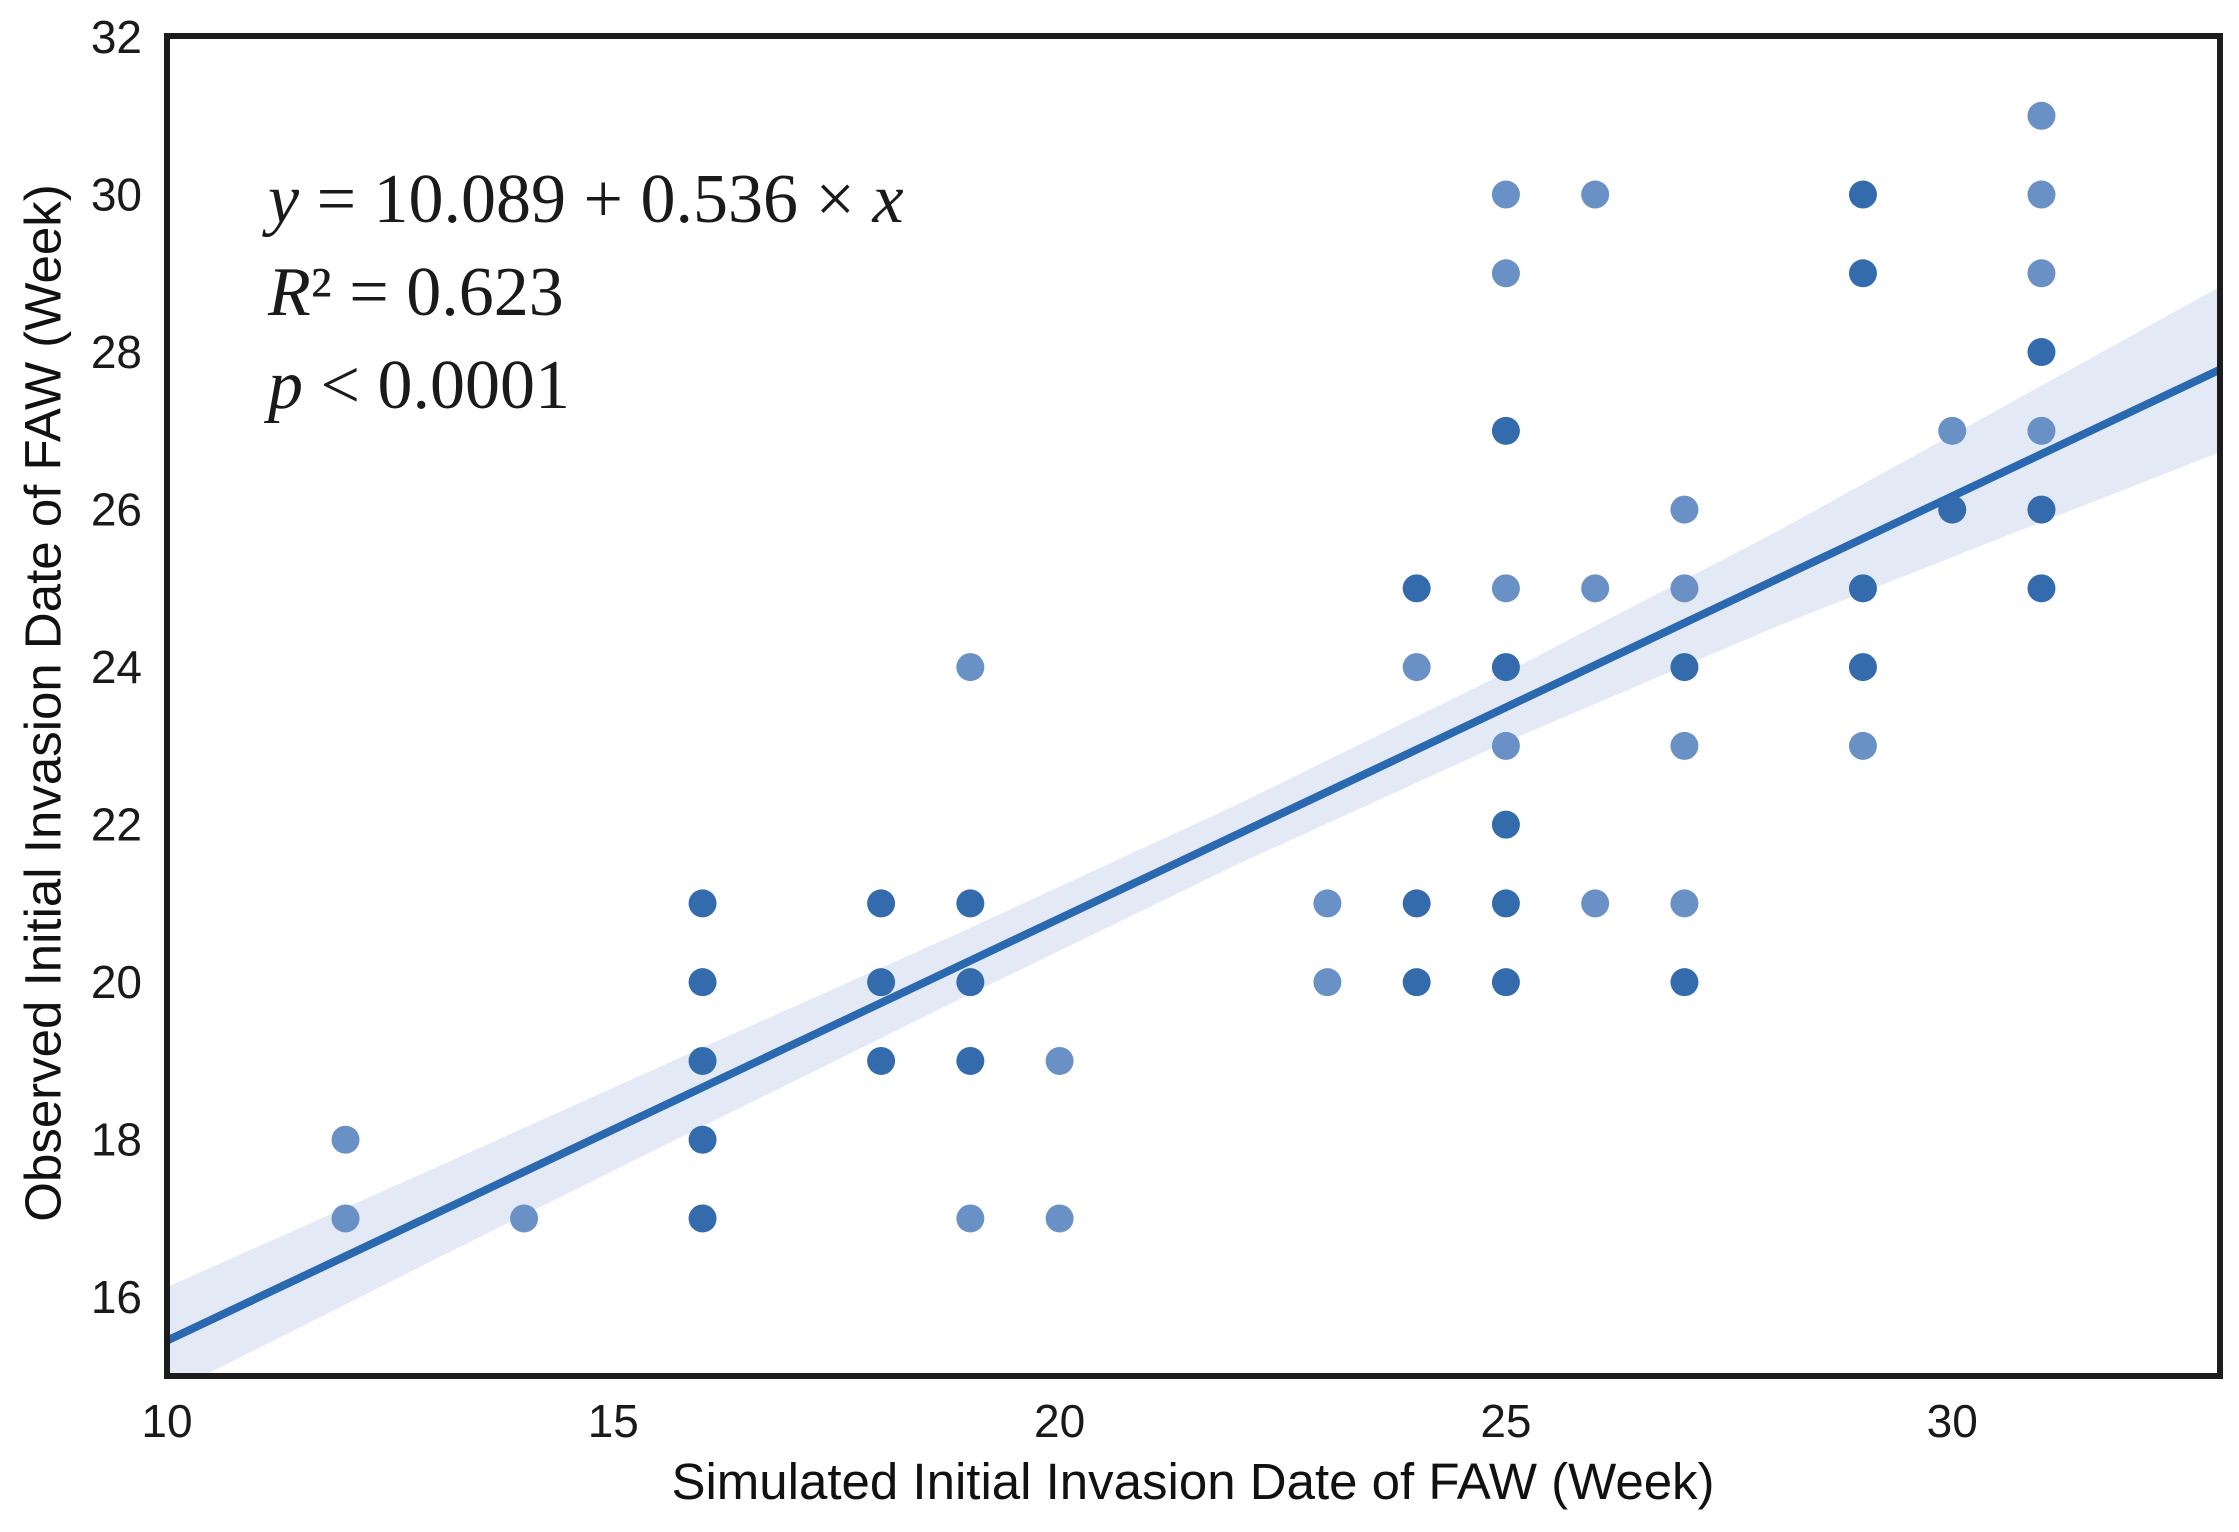  I want to click on x-tick-label: 15, so click(613, 1421).